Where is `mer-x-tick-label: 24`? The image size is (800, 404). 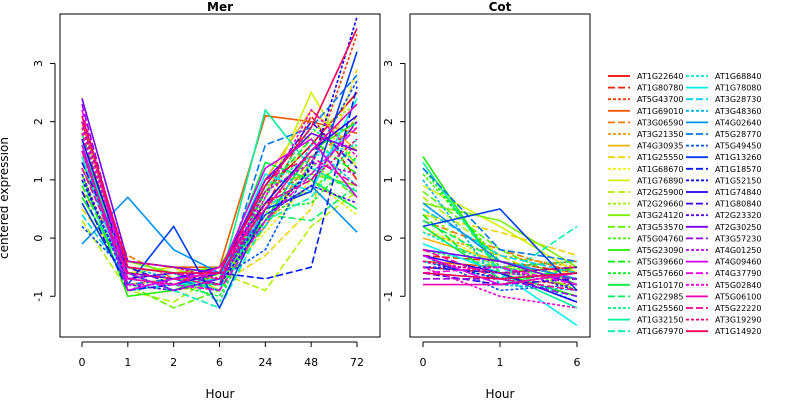
mer-x-tick-label: 24 is located at coordinates (265, 362).